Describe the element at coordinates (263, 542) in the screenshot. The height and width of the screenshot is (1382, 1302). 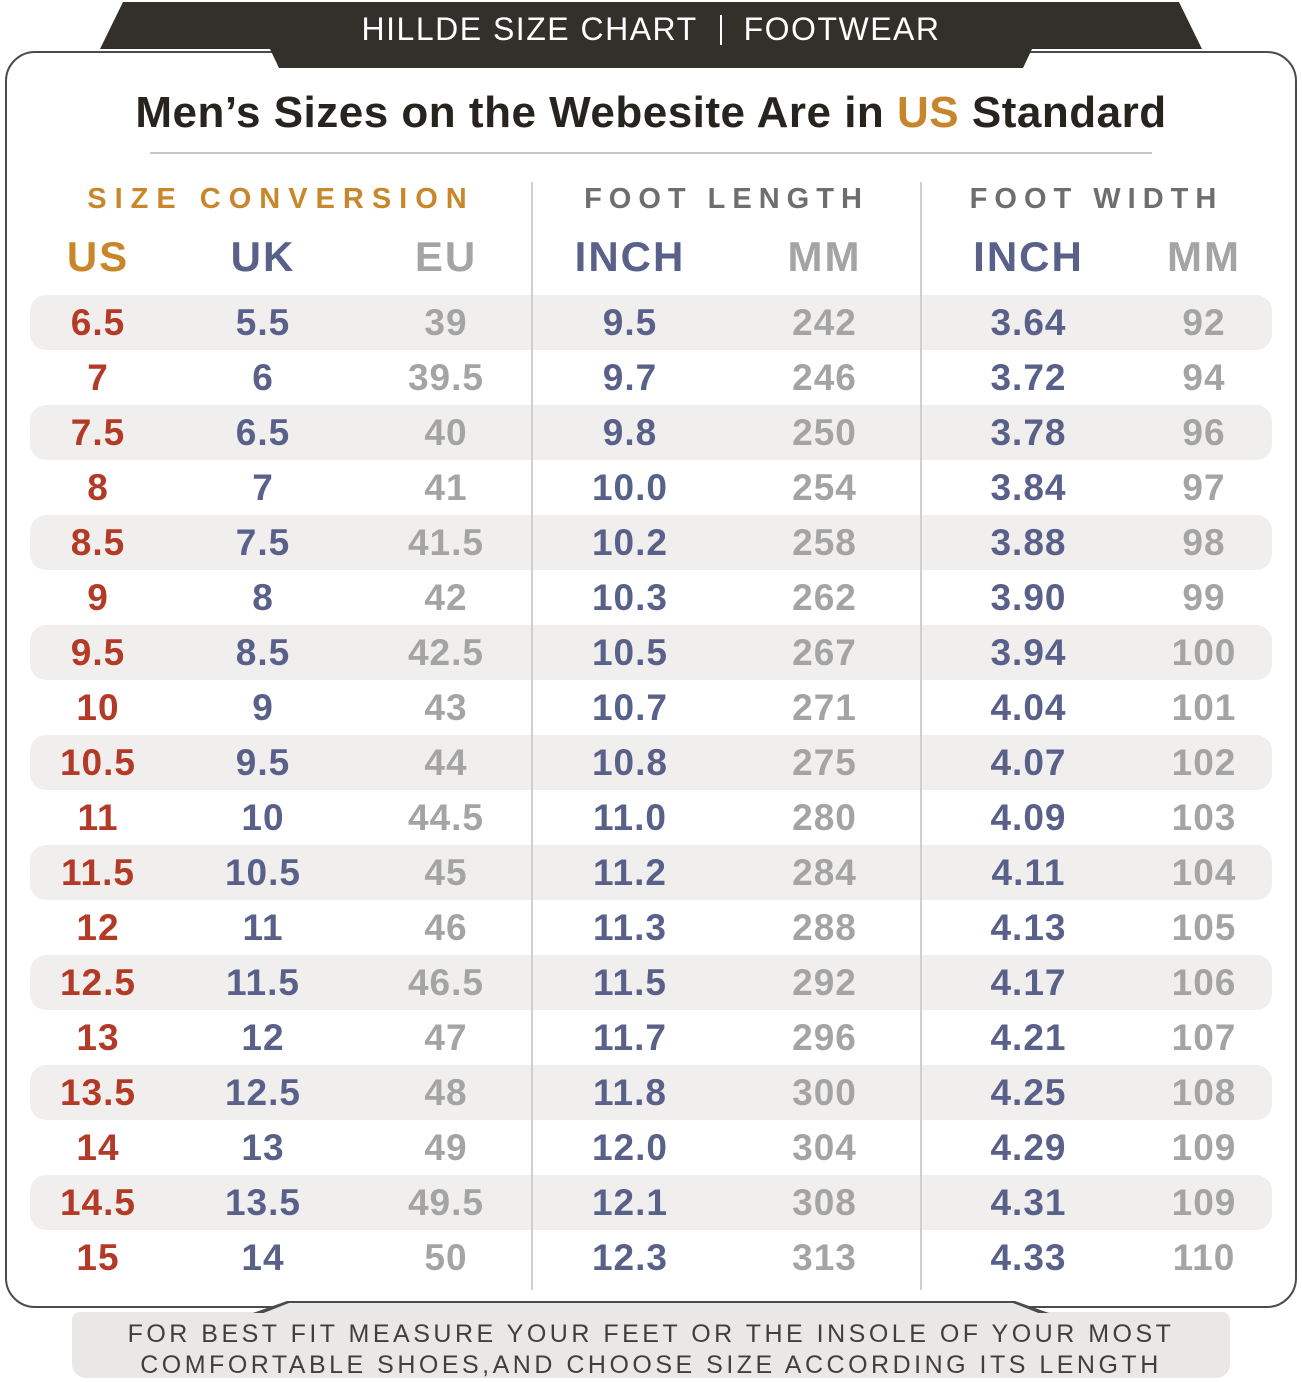
I see `cell-uk: 7.5` at that location.